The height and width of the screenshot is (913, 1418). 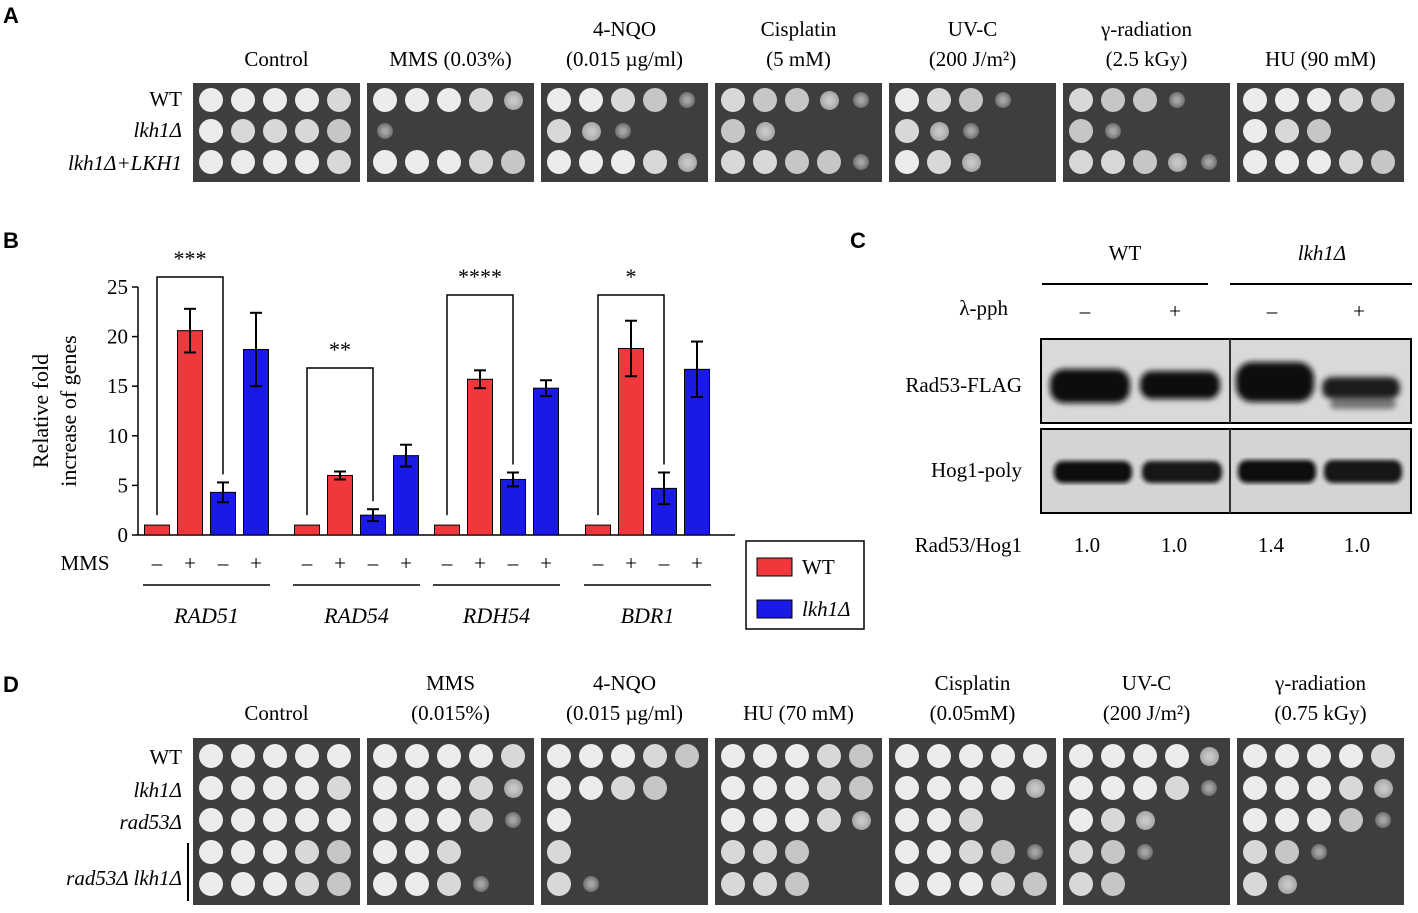 I want to click on condition-label: MMS, so click(x=450, y=683).